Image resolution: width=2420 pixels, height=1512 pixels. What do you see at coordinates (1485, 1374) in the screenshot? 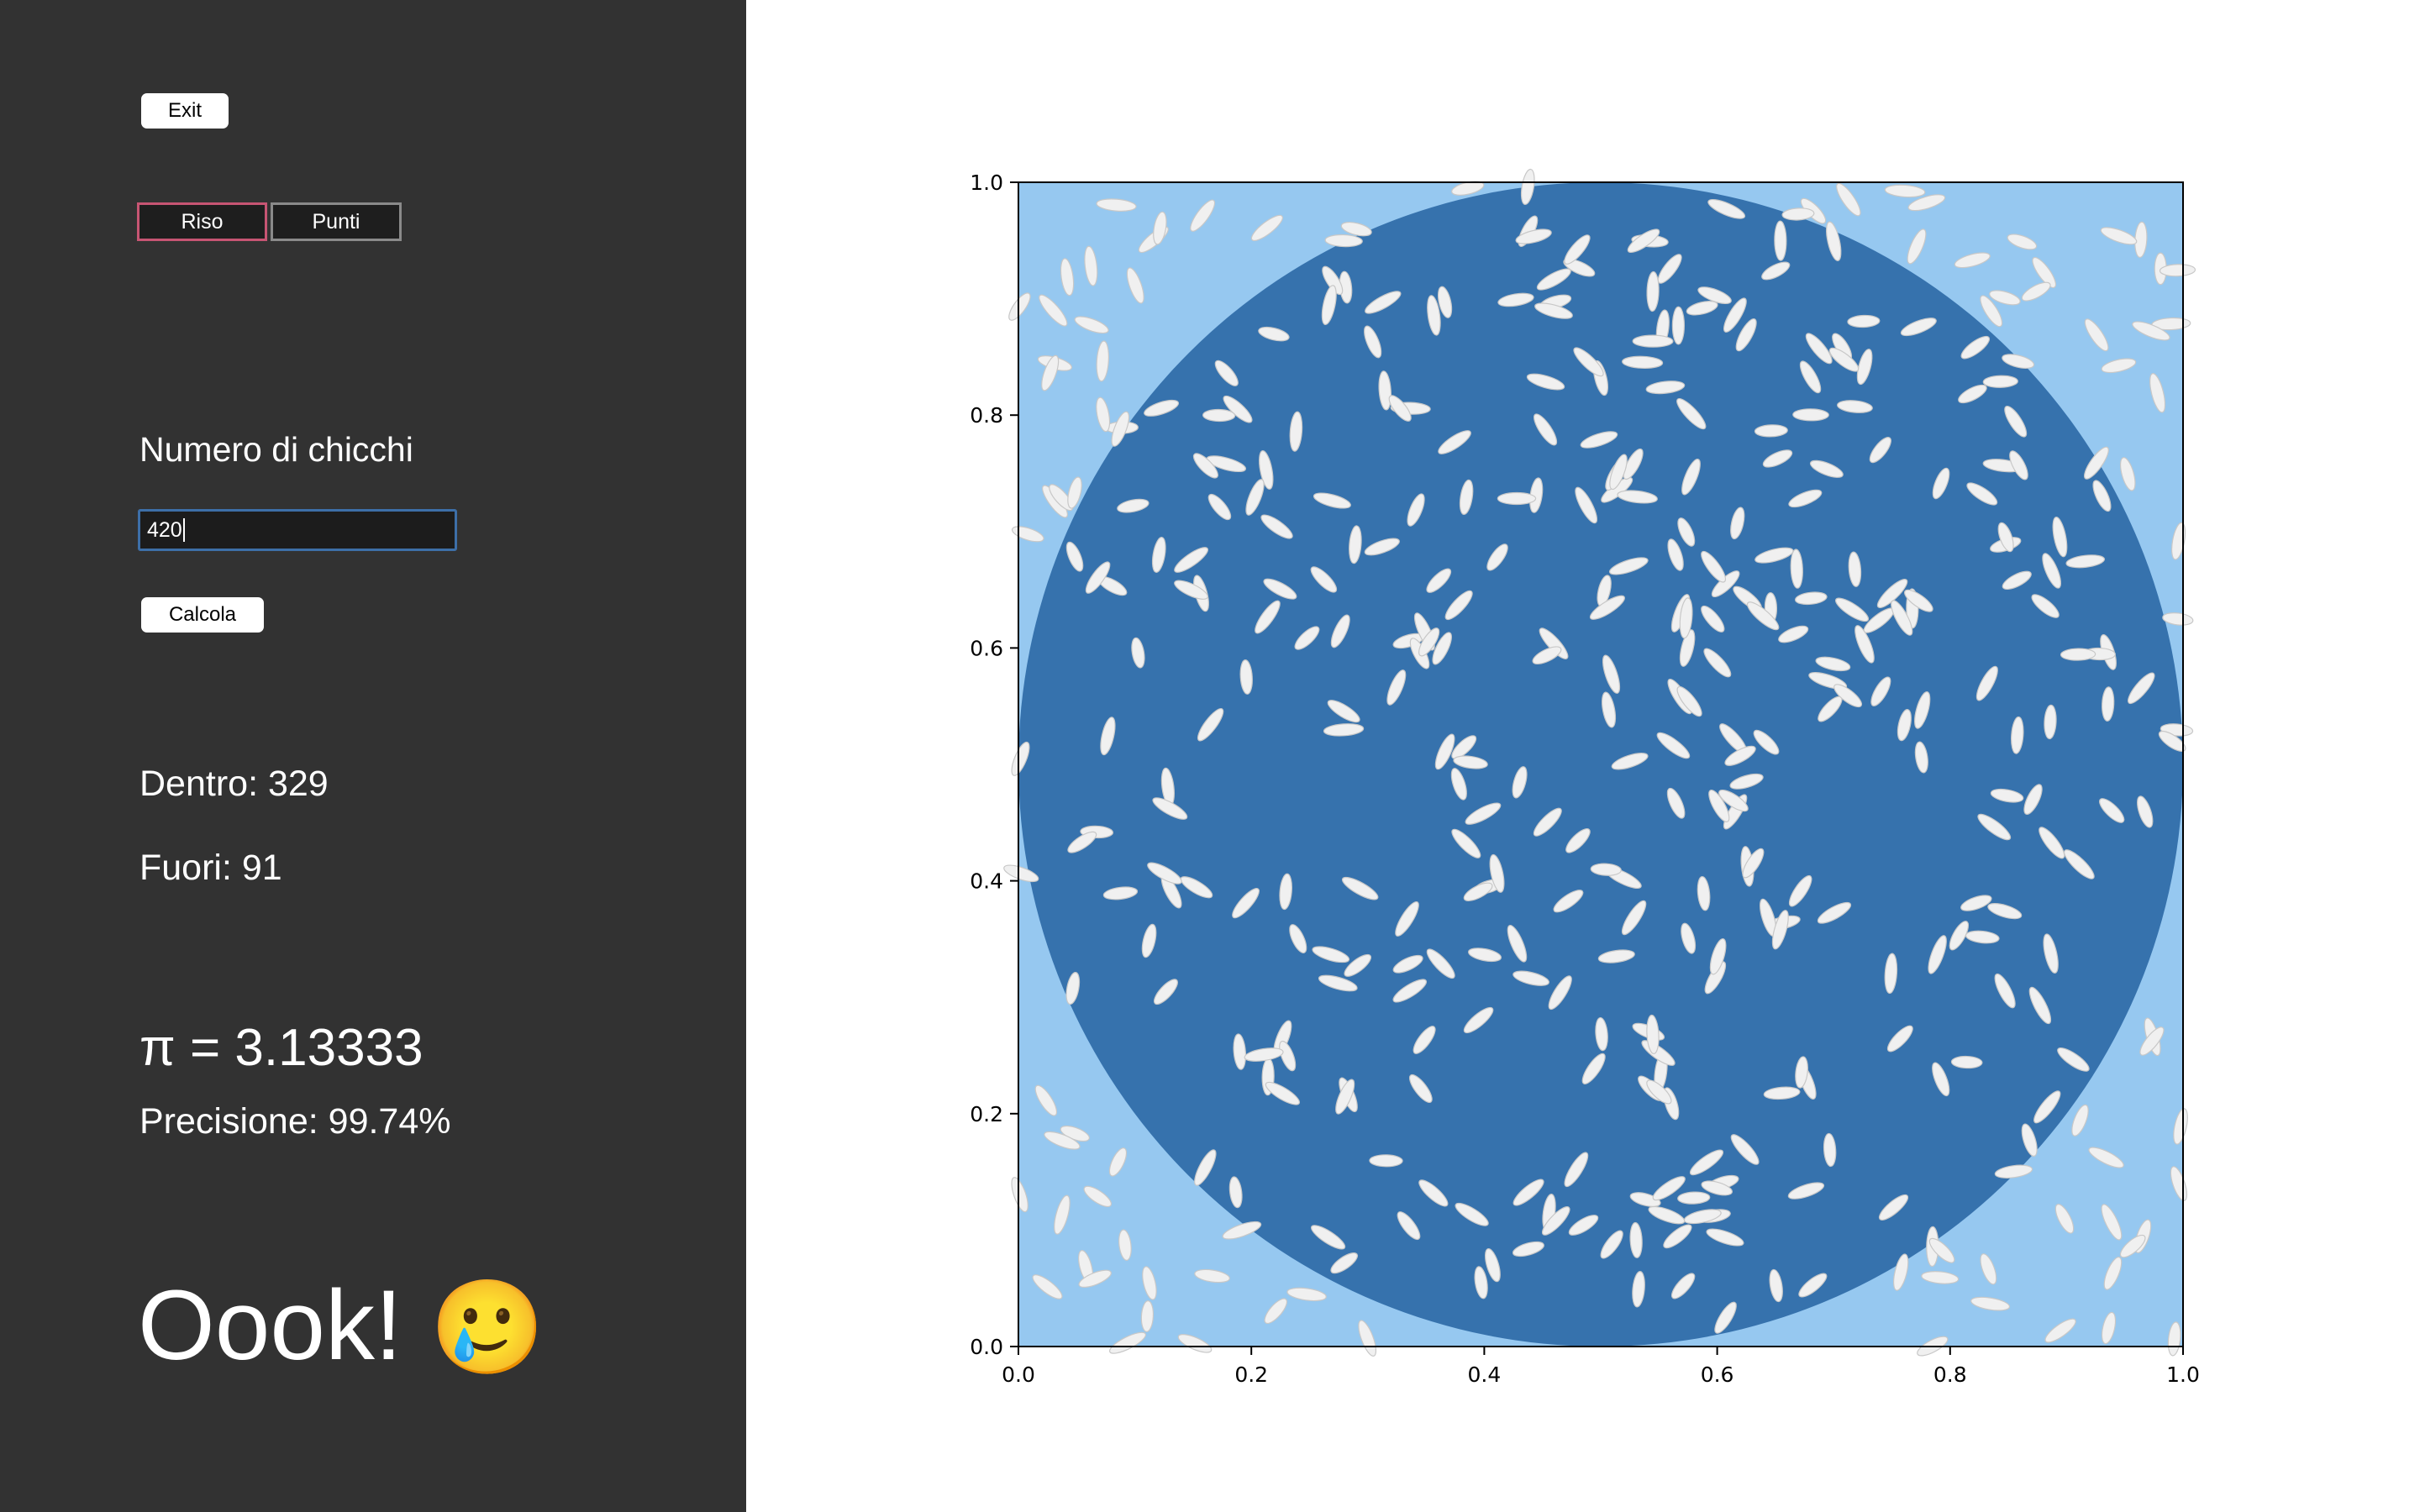
I see `x-tick-label: 0.4` at bounding box center [1485, 1374].